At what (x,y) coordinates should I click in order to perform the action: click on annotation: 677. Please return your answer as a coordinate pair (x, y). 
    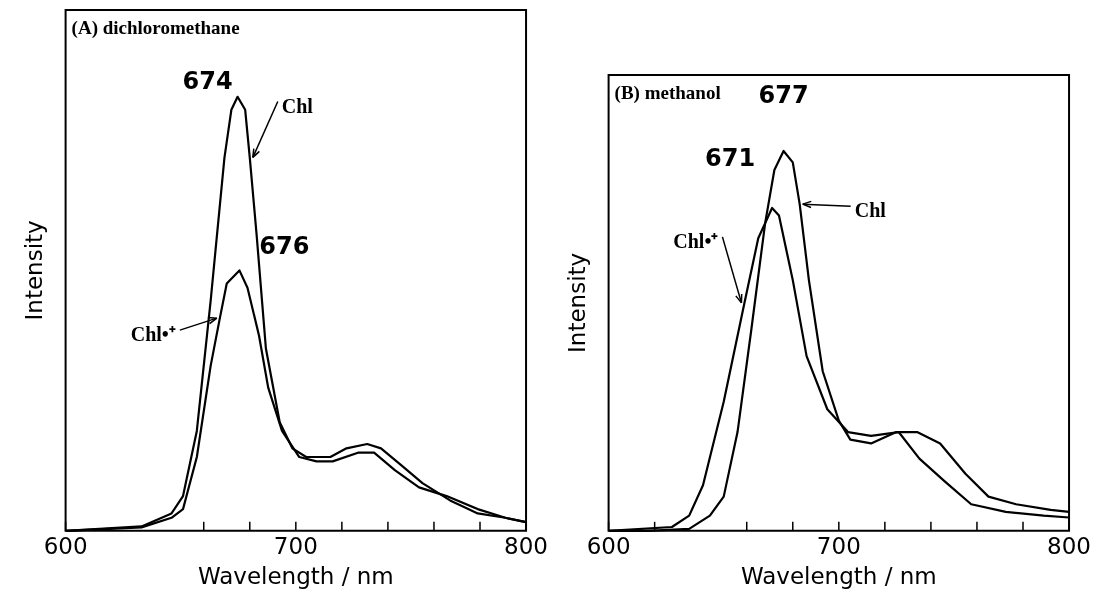
    Looking at the image, I should click on (783, 94).